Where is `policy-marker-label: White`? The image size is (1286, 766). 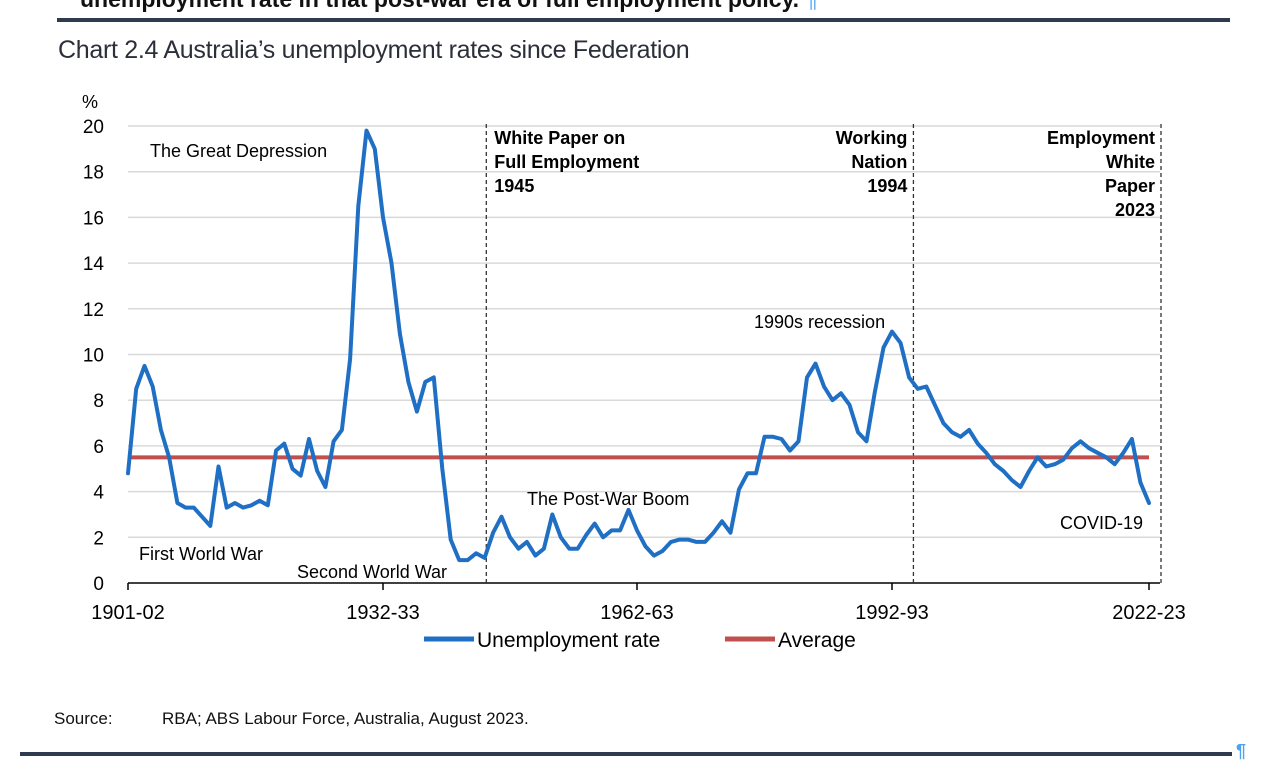
policy-marker-label: White is located at coordinates (1130, 162).